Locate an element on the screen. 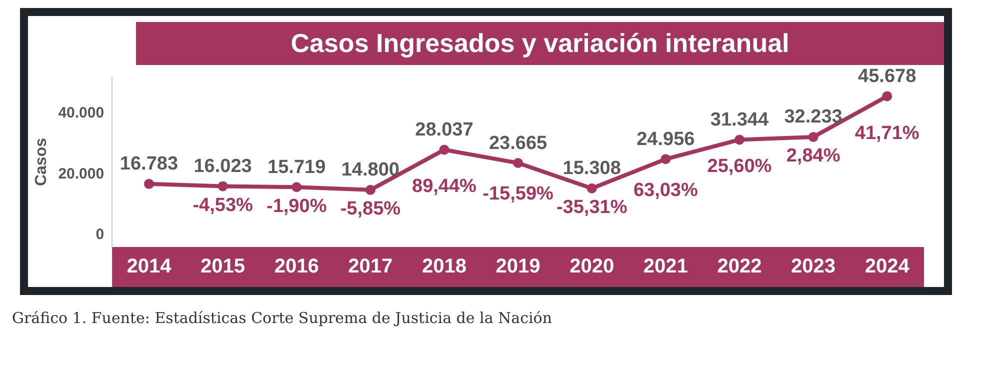 The image size is (1000, 373). x-tick-label: 2023 is located at coordinates (813, 267).